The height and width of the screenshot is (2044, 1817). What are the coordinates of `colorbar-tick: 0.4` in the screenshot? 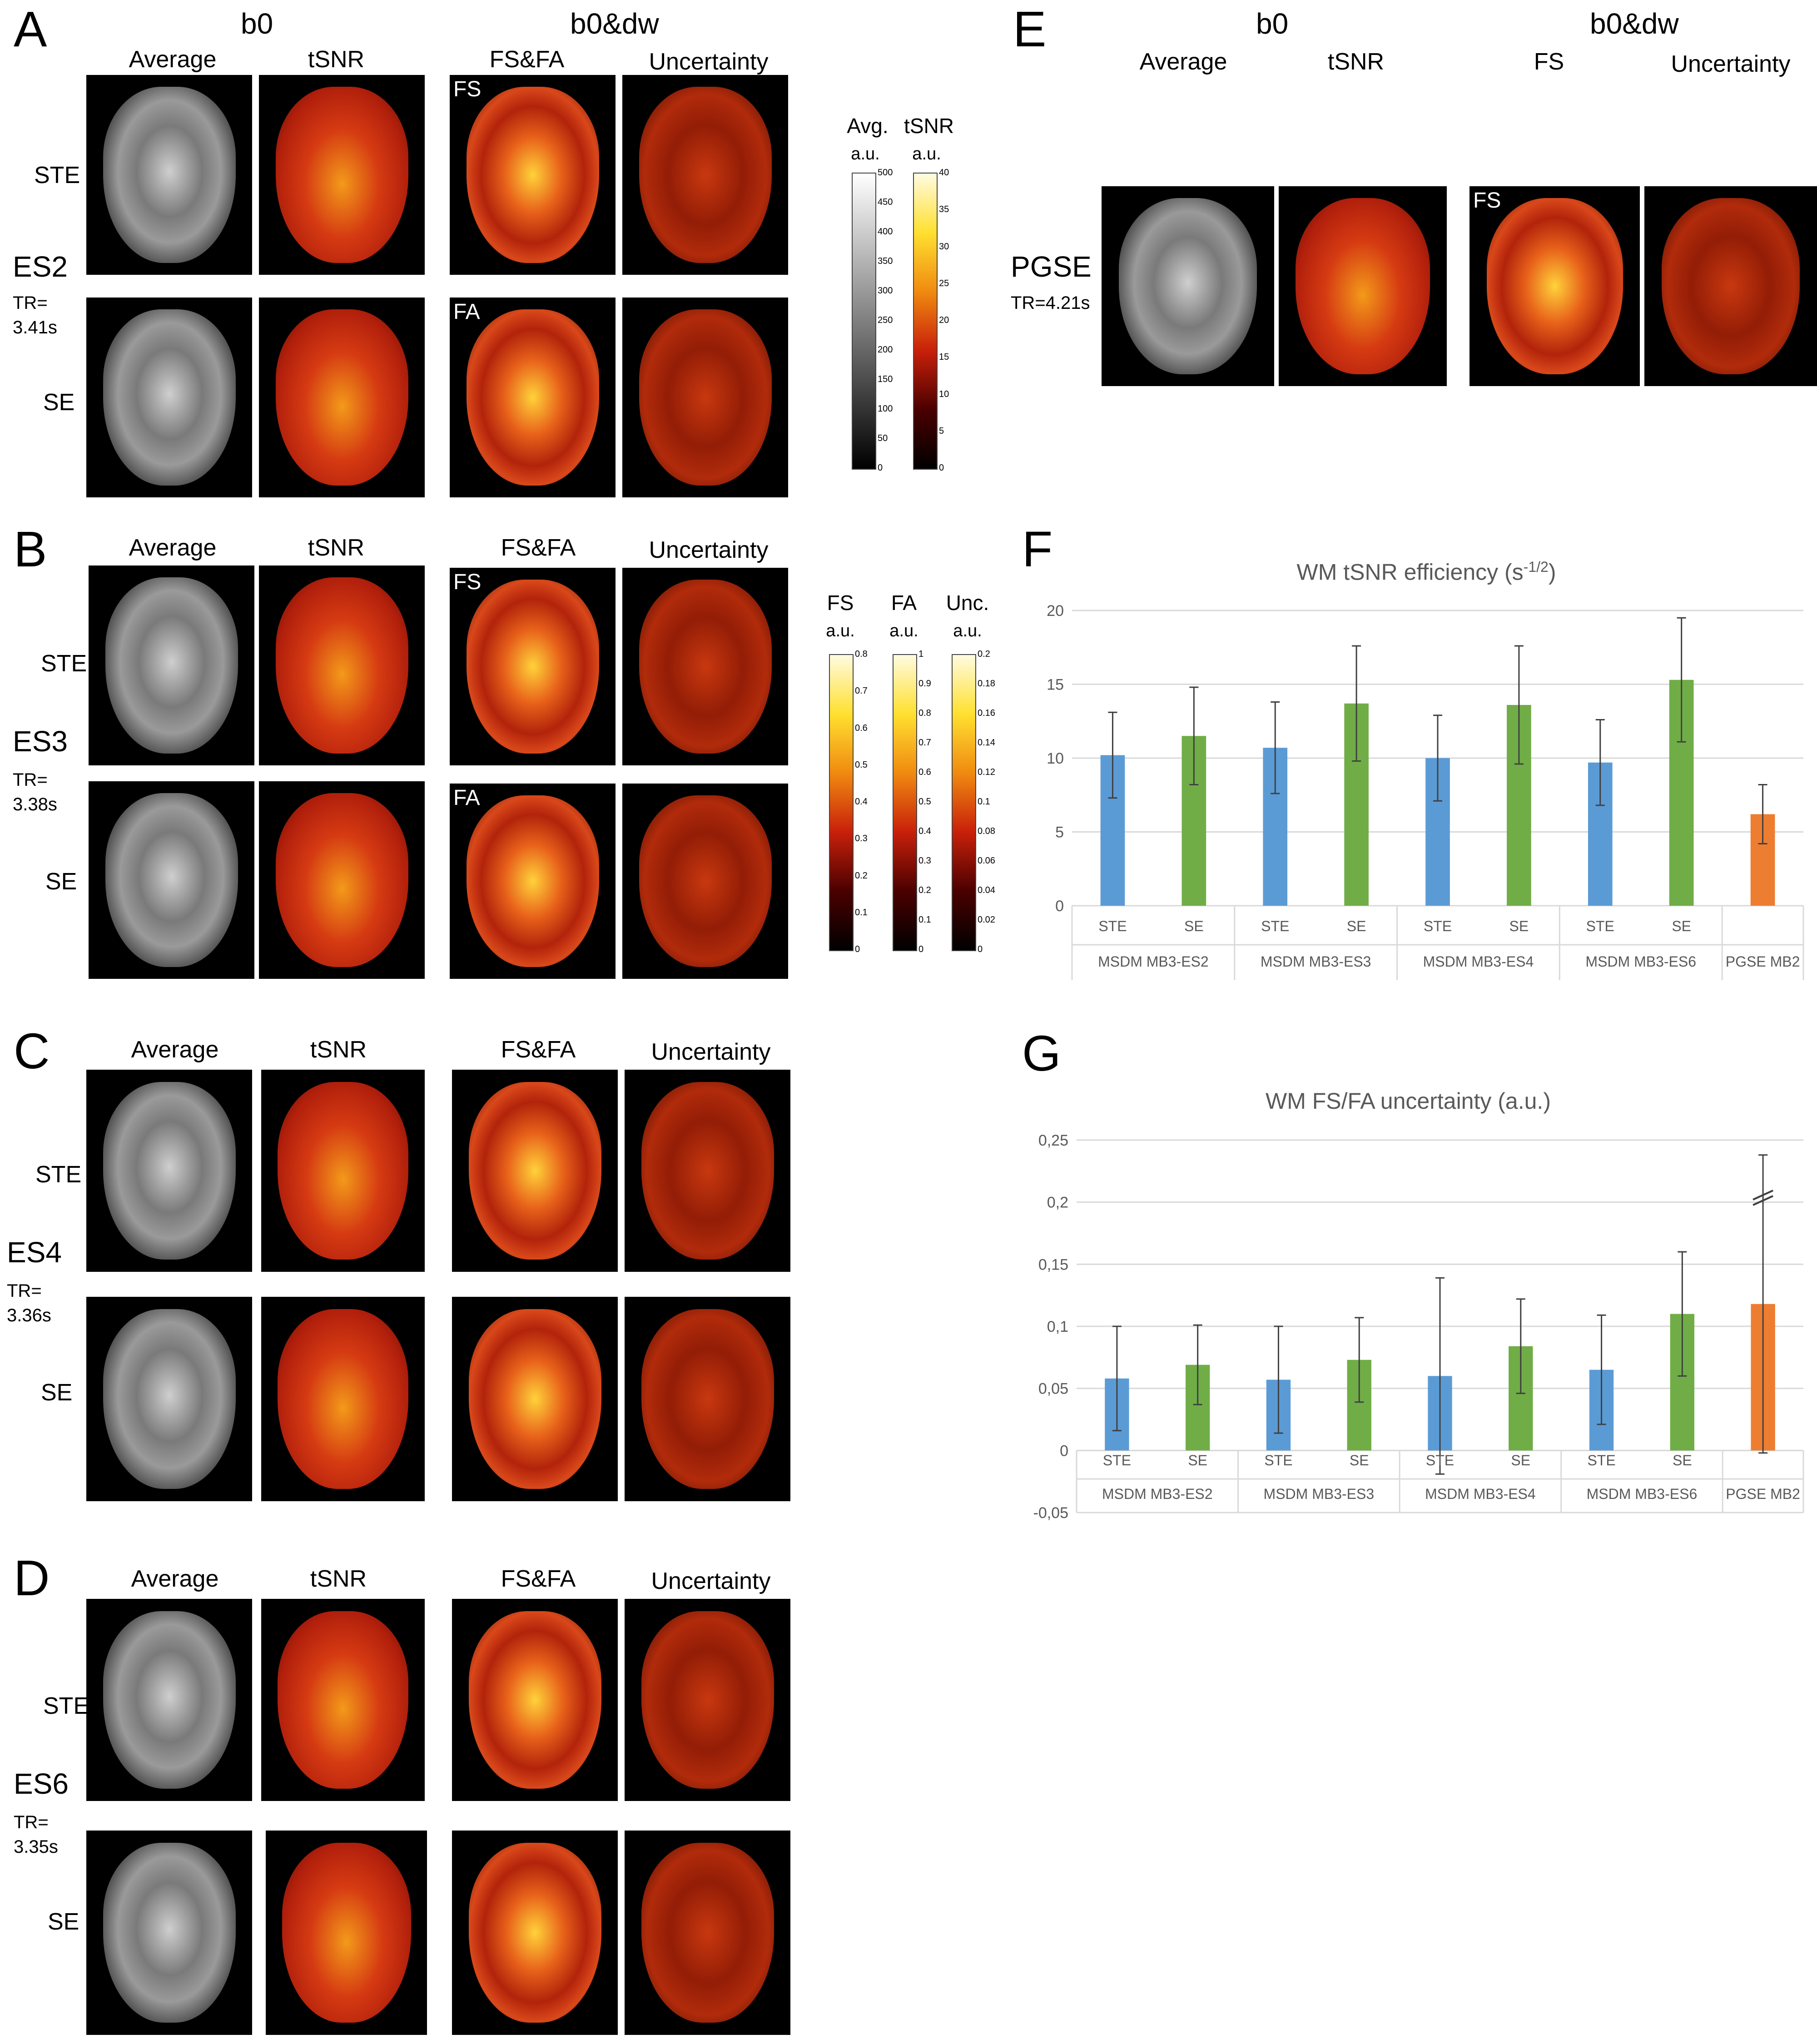 It's located at (861, 802).